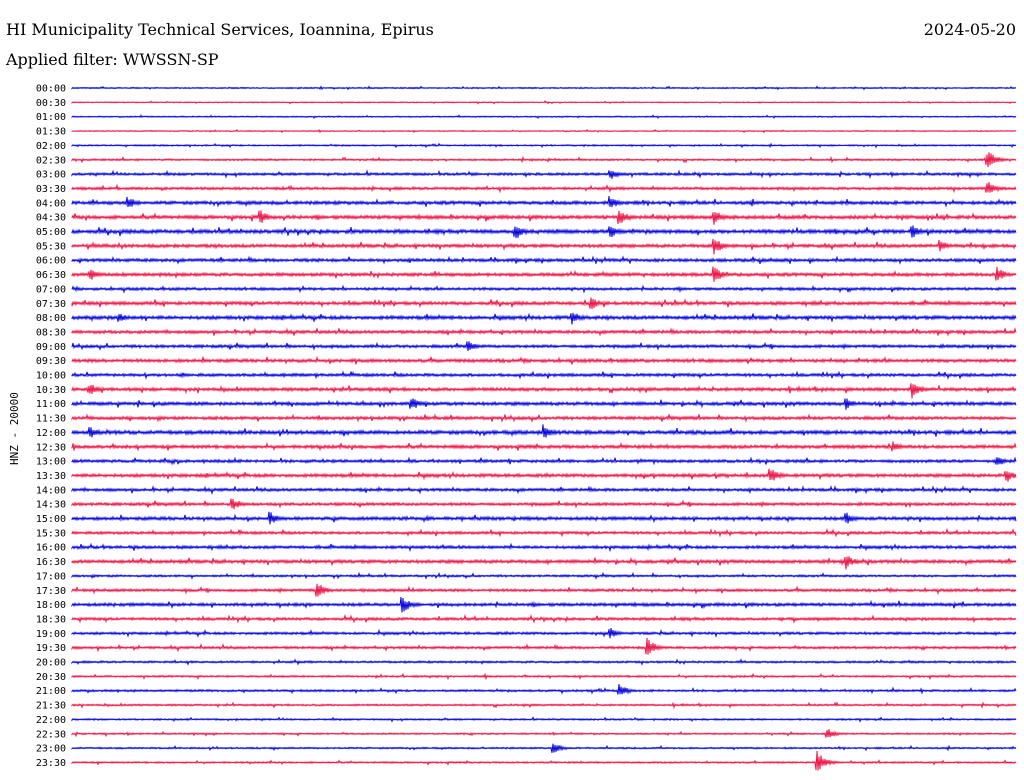  Describe the element at coordinates (51, 720) in the screenshot. I see `time-label-2200: 22:00` at that location.